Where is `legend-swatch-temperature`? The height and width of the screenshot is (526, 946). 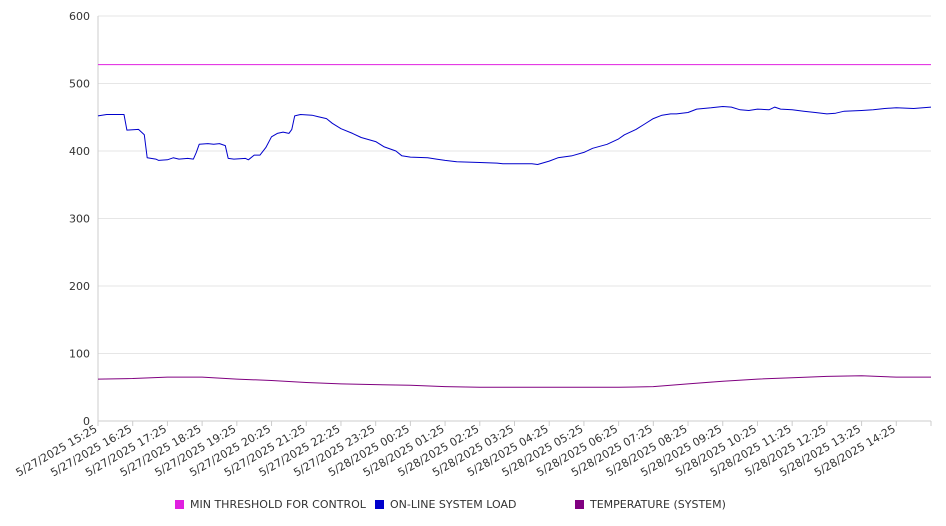 legend-swatch-temperature is located at coordinates (579, 504).